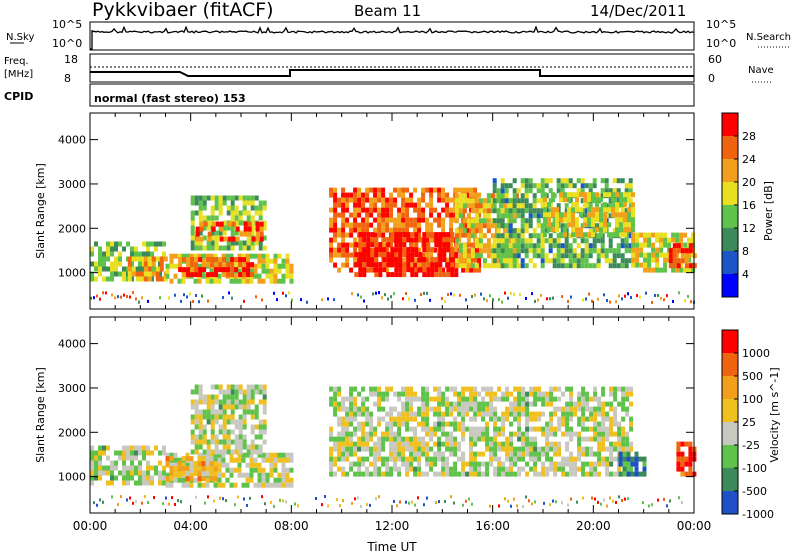 This screenshot has height=558, width=800. What do you see at coordinates (730, 239) in the screenshot?
I see `colorbar-swatch` at bounding box center [730, 239].